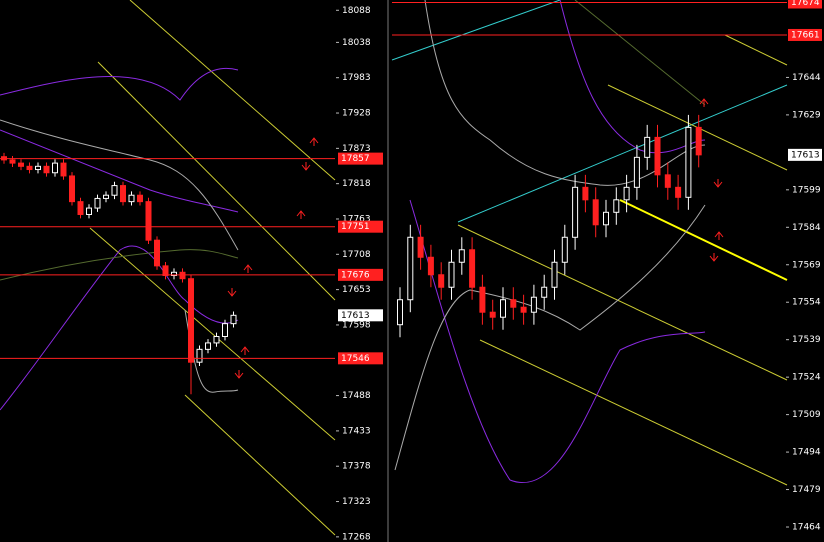 Image resolution: width=824 pixels, height=542 pixels. What do you see at coordinates (356, 431) in the screenshot?
I see `y-tick-label: 17433` at bounding box center [356, 431].